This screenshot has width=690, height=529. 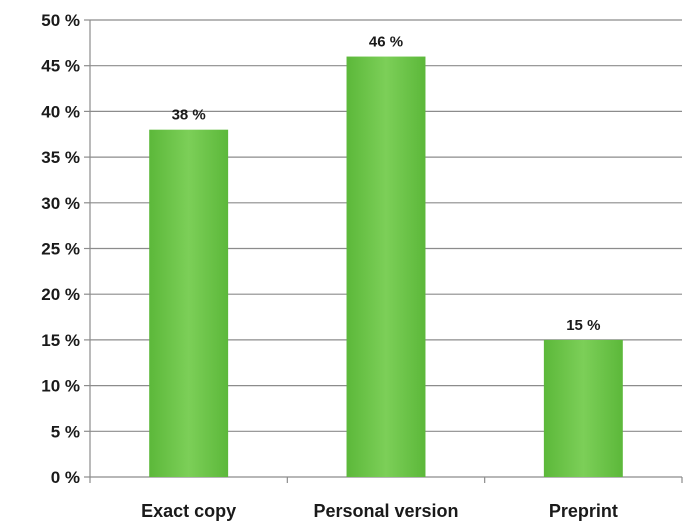 I want to click on bar-preprint, so click(x=583, y=408).